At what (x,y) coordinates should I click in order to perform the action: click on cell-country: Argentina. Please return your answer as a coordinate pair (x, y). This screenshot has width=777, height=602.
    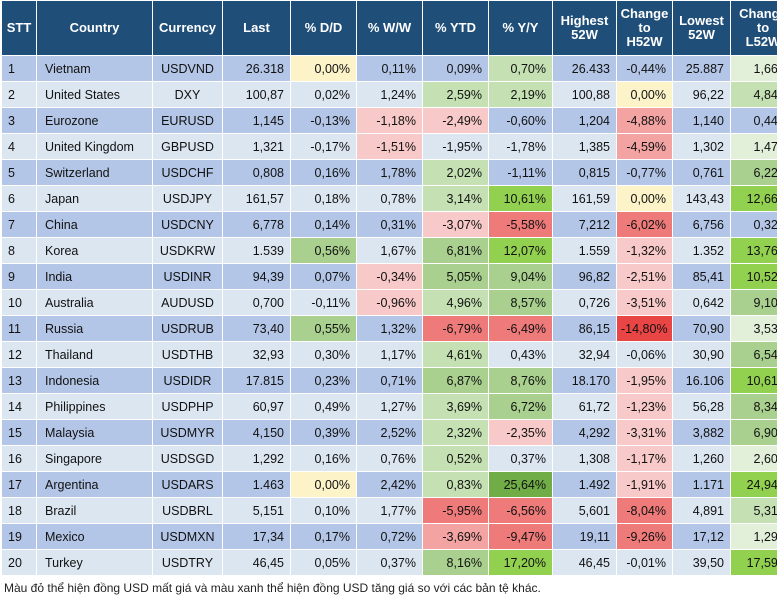
    Looking at the image, I should click on (94, 484).